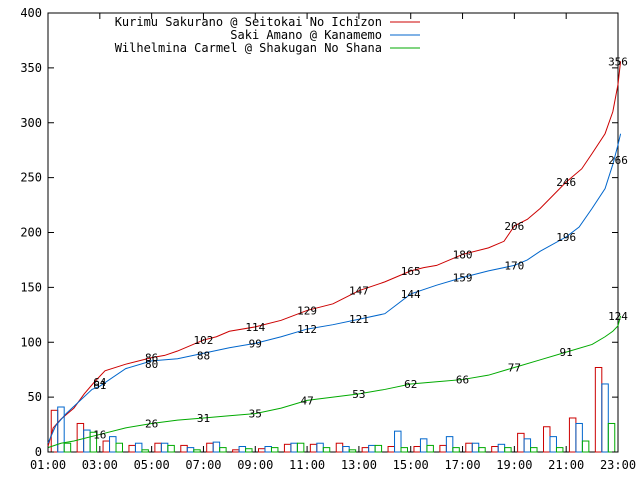 This screenshot has width=640, height=480. Describe the element at coordinates (248, 22) in the screenshot. I see `legend-label: Kurimu Sakurano @ Seitokai No Ichizon` at that location.